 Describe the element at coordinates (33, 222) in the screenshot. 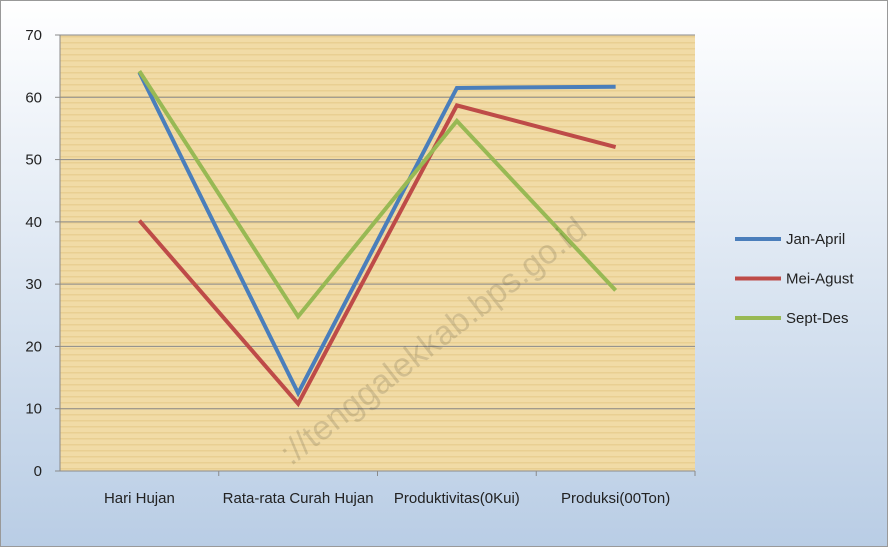

I see `y-tick-label: 40` at that location.